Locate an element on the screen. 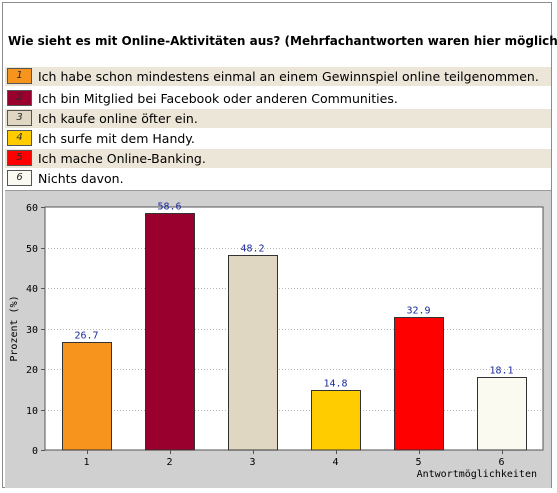 The image size is (557, 493). y-tick-label: 30 is located at coordinates (32, 330).